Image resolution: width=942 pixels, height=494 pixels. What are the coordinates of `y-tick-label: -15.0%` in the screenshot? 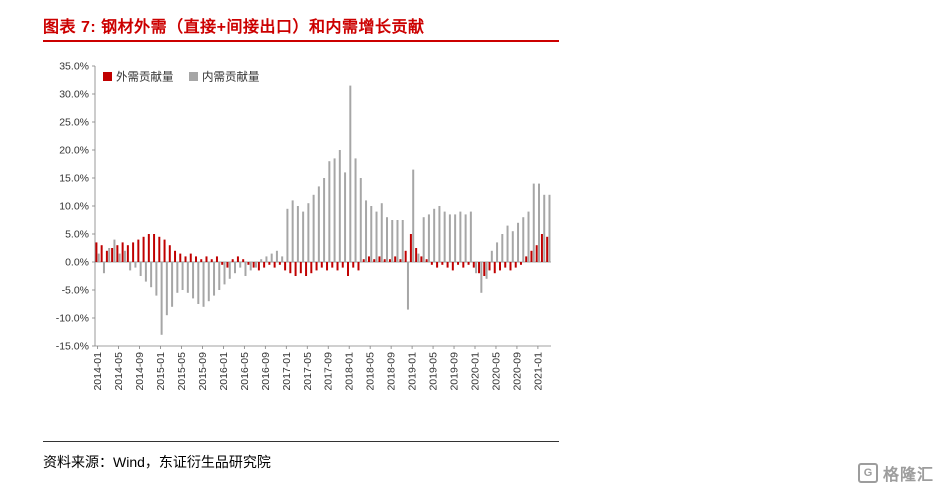 It's located at (72, 347).